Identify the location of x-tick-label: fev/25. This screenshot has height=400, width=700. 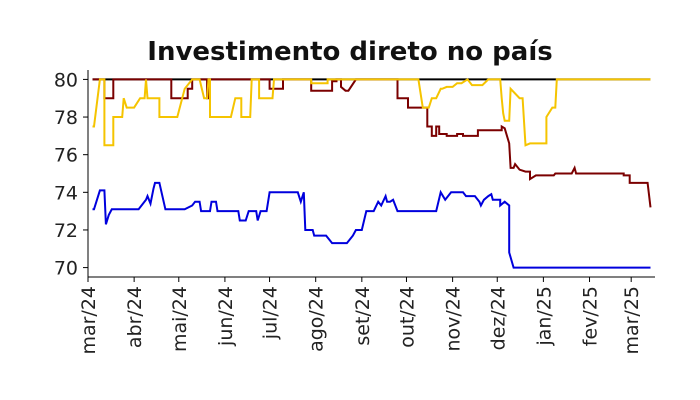
(591, 316).